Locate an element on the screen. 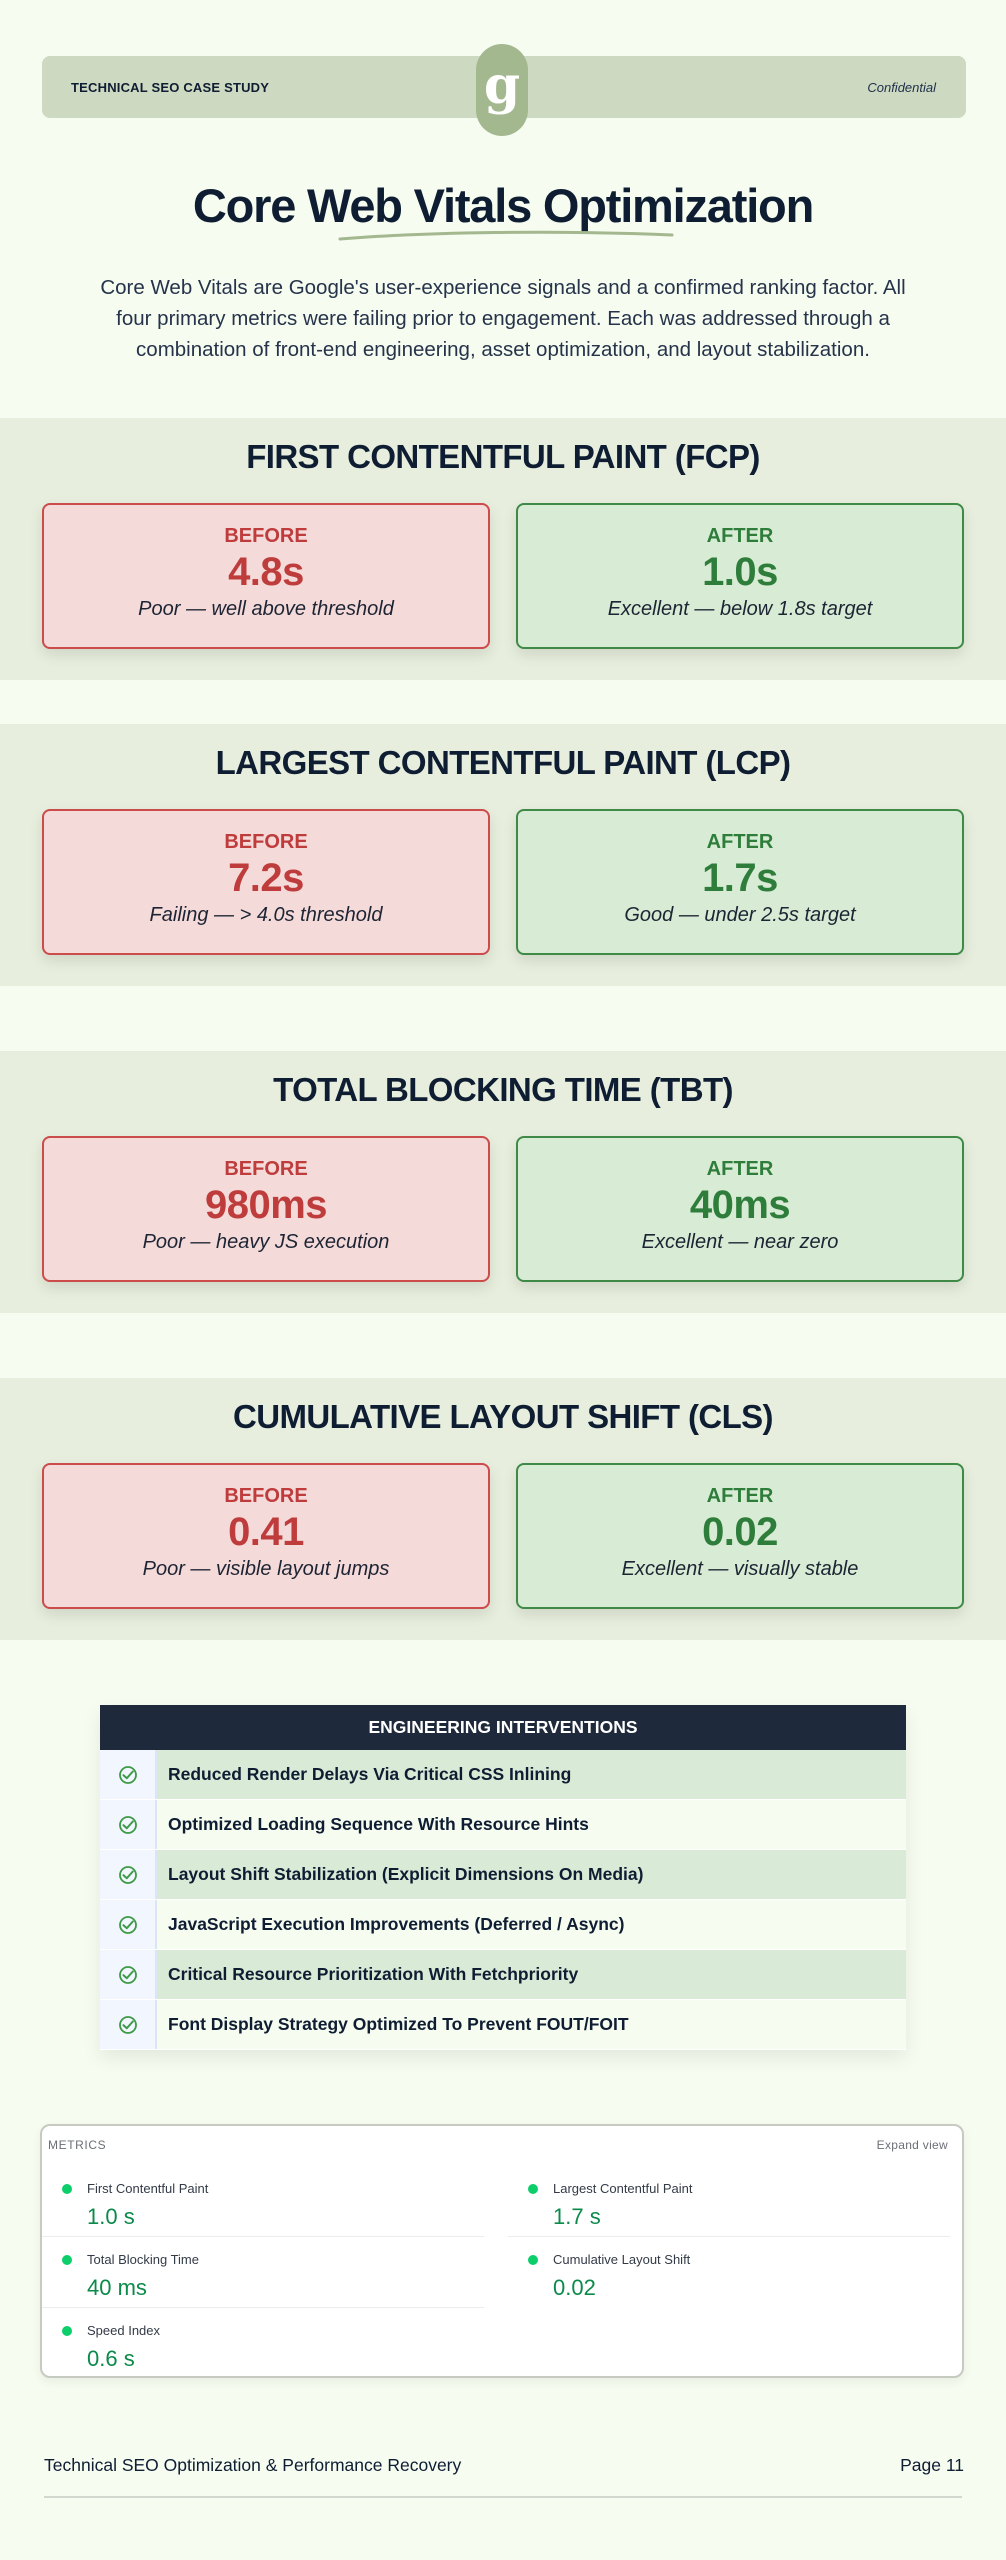 This screenshot has height=2560, width=1006. metric-value: 40 ms is located at coordinates (117, 2287).